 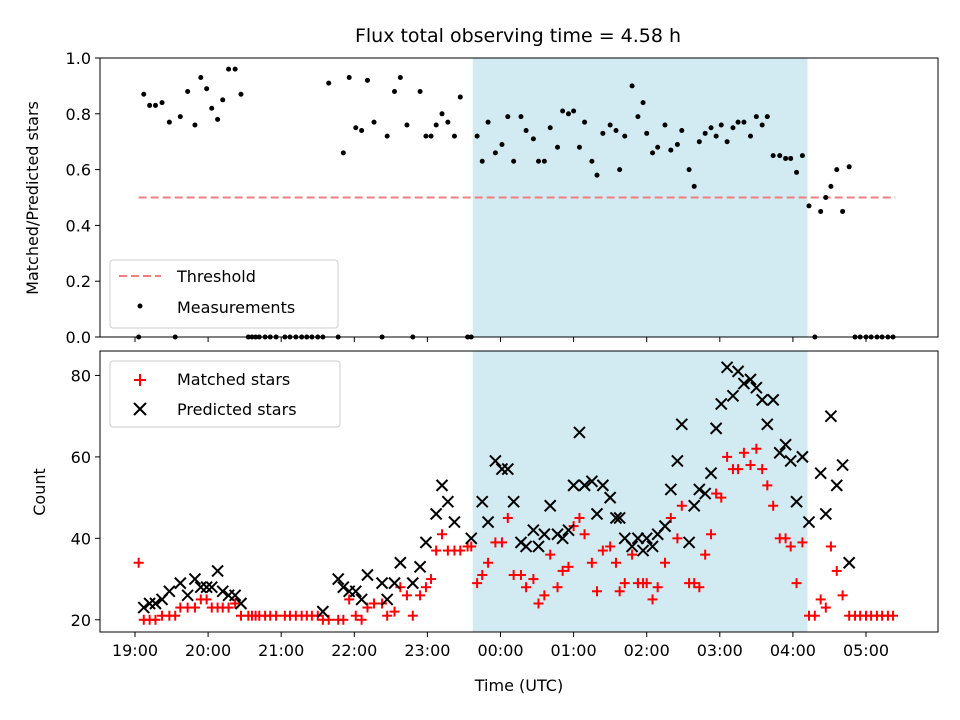 What do you see at coordinates (354, 650) in the screenshot?
I see `x-tick-label: 22:00` at bounding box center [354, 650].